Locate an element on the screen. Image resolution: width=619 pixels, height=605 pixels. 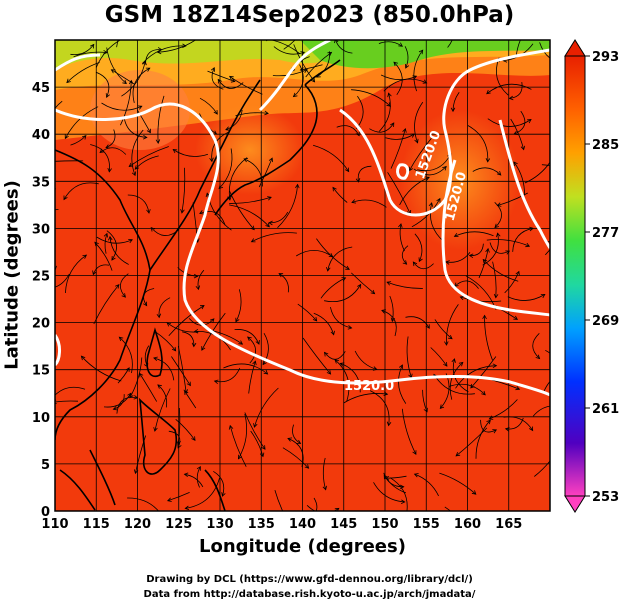
y-axis-ticks: 0 5 10 15 20 25 30 35 40 45 is located at coordinates (41, 300).